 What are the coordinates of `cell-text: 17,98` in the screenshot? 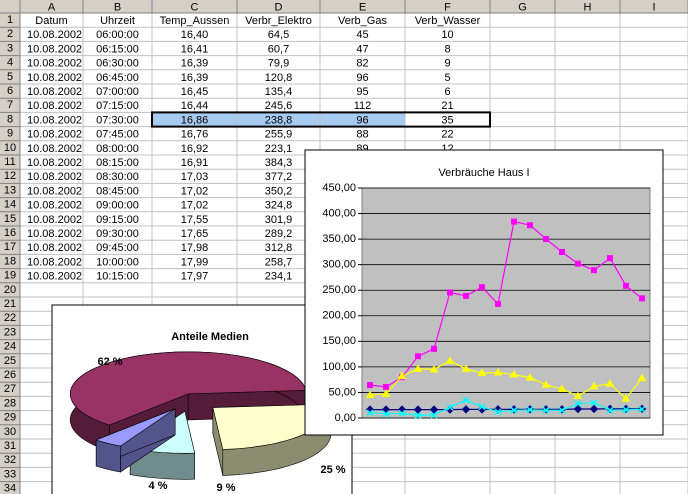 It's located at (195, 248).